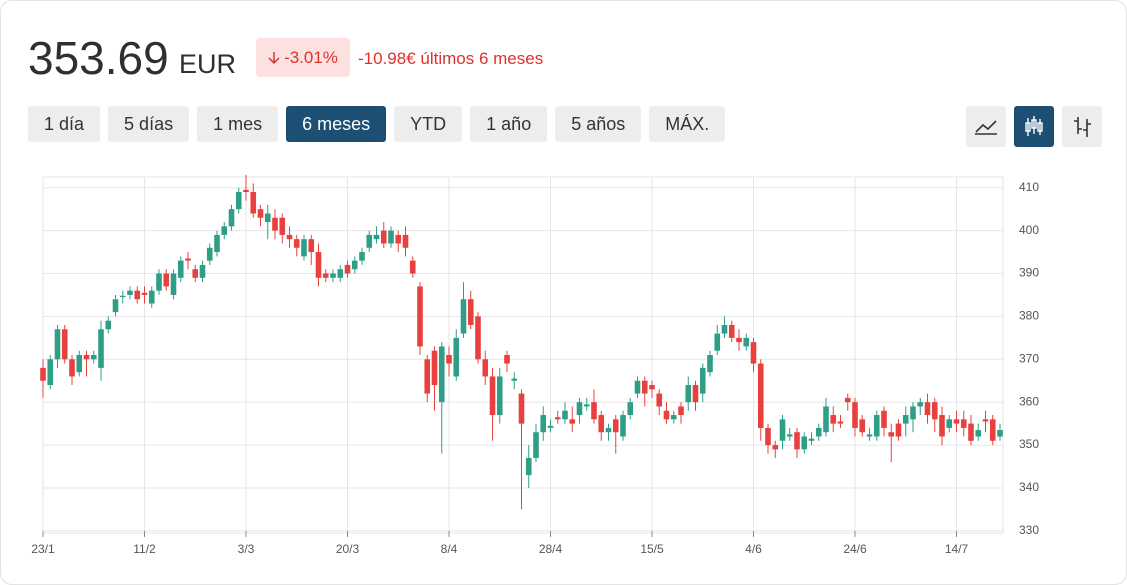 This screenshot has width=1127, height=585. What do you see at coordinates (238, 124) in the screenshot?
I see `range-button: 1 mes` at bounding box center [238, 124].